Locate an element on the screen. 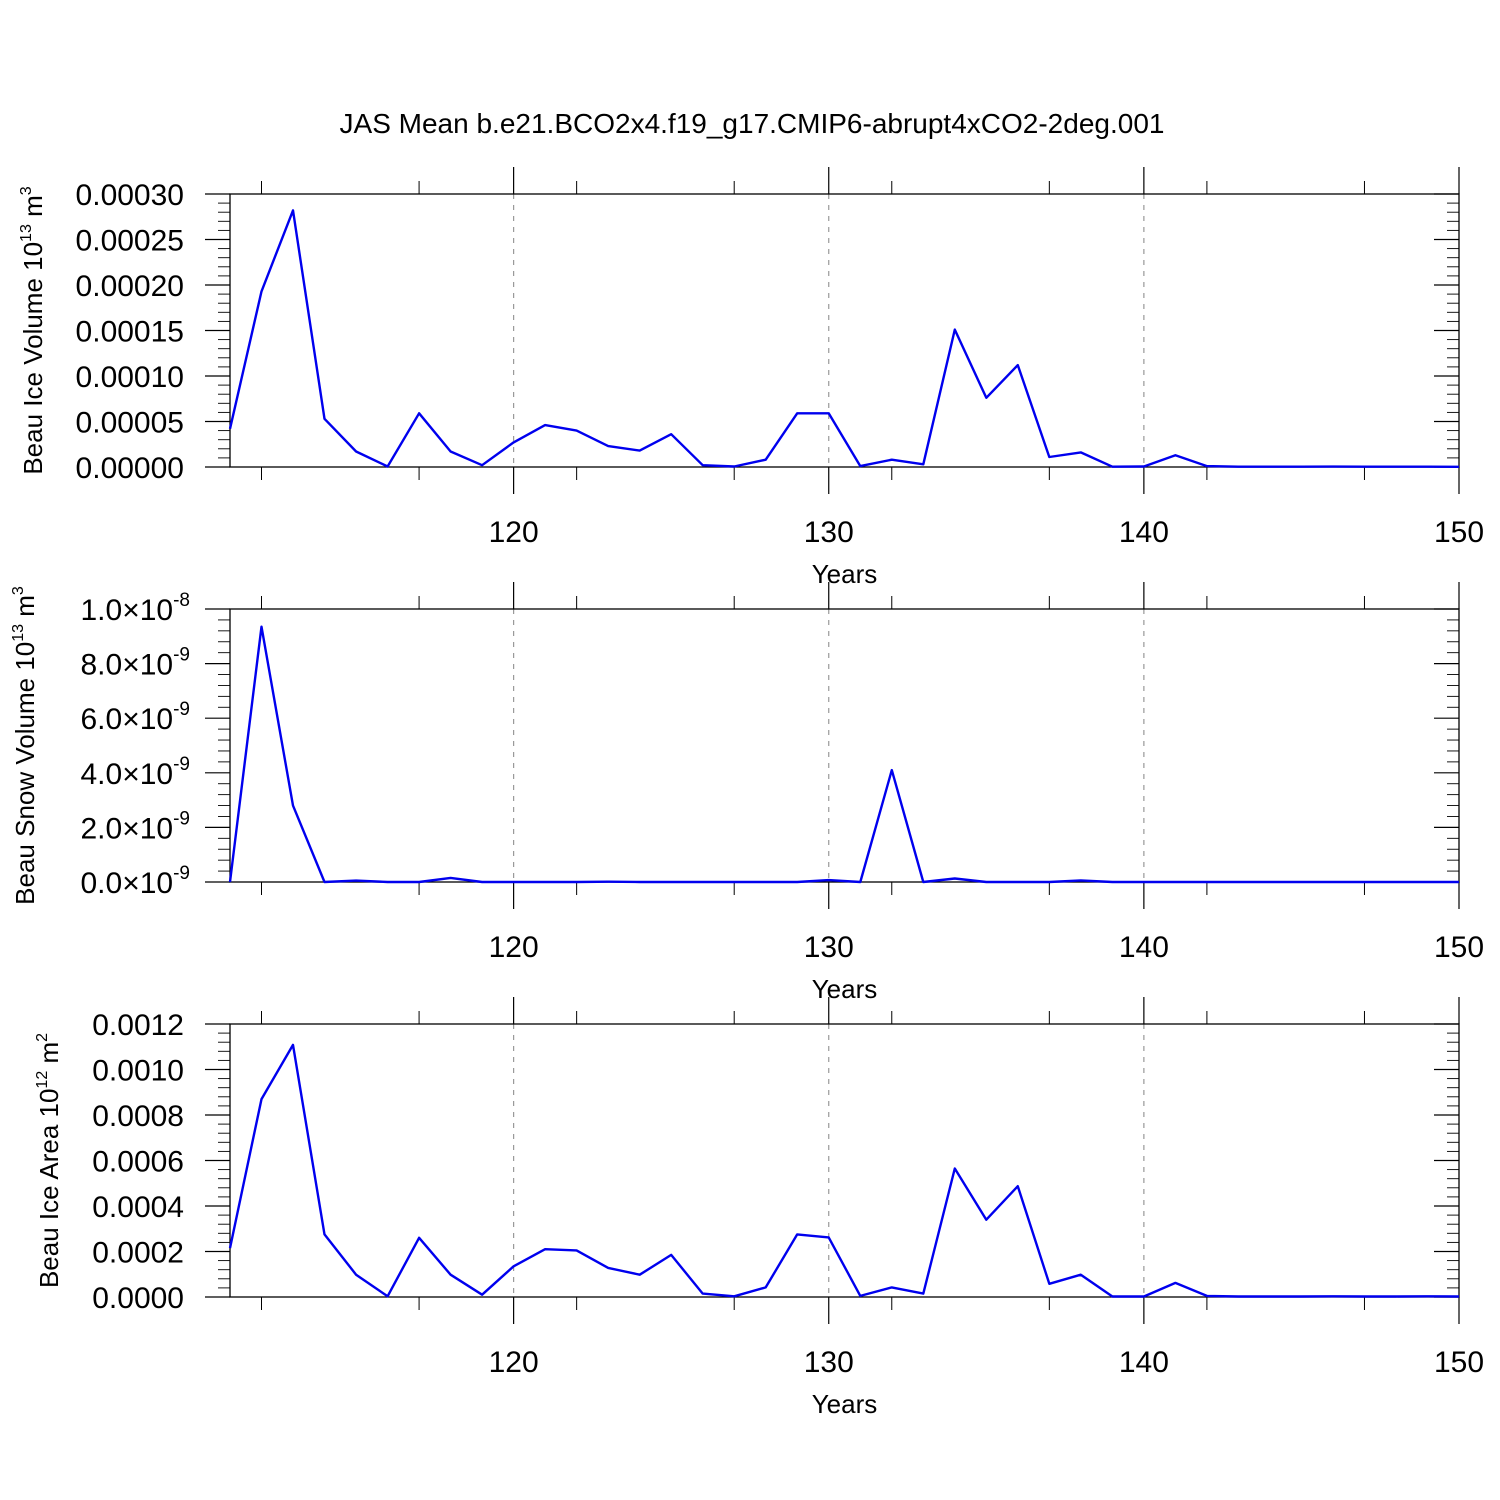 Image resolution: width=1500 pixels, height=1500 pixels. y-tick-label: 0.0010 is located at coordinates (138, 1071).